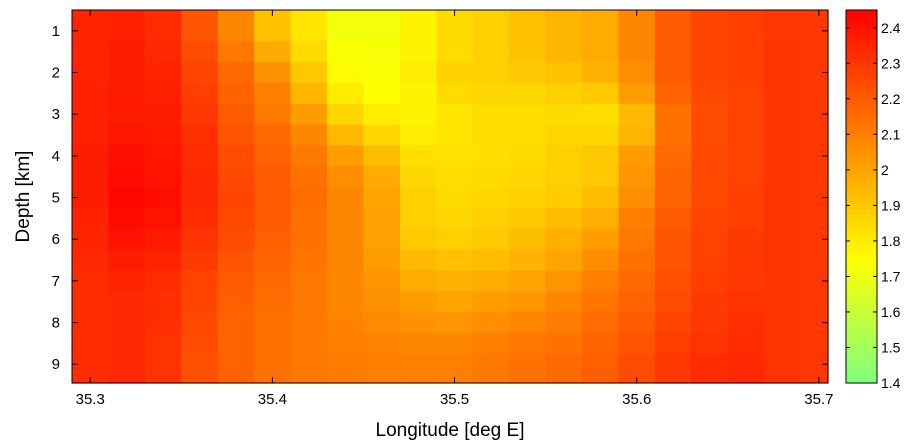 This screenshot has height=443, width=907. What do you see at coordinates (90, 399) in the screenshot?
I see `x-tick-label: 35.3` at bounding box center [90, 399].